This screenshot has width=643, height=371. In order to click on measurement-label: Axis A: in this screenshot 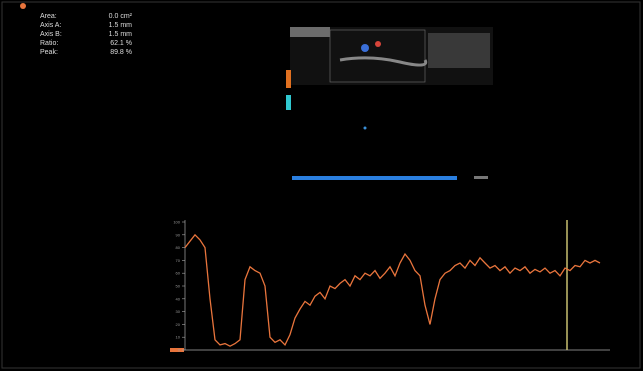, I will do `click(50, 25)`.